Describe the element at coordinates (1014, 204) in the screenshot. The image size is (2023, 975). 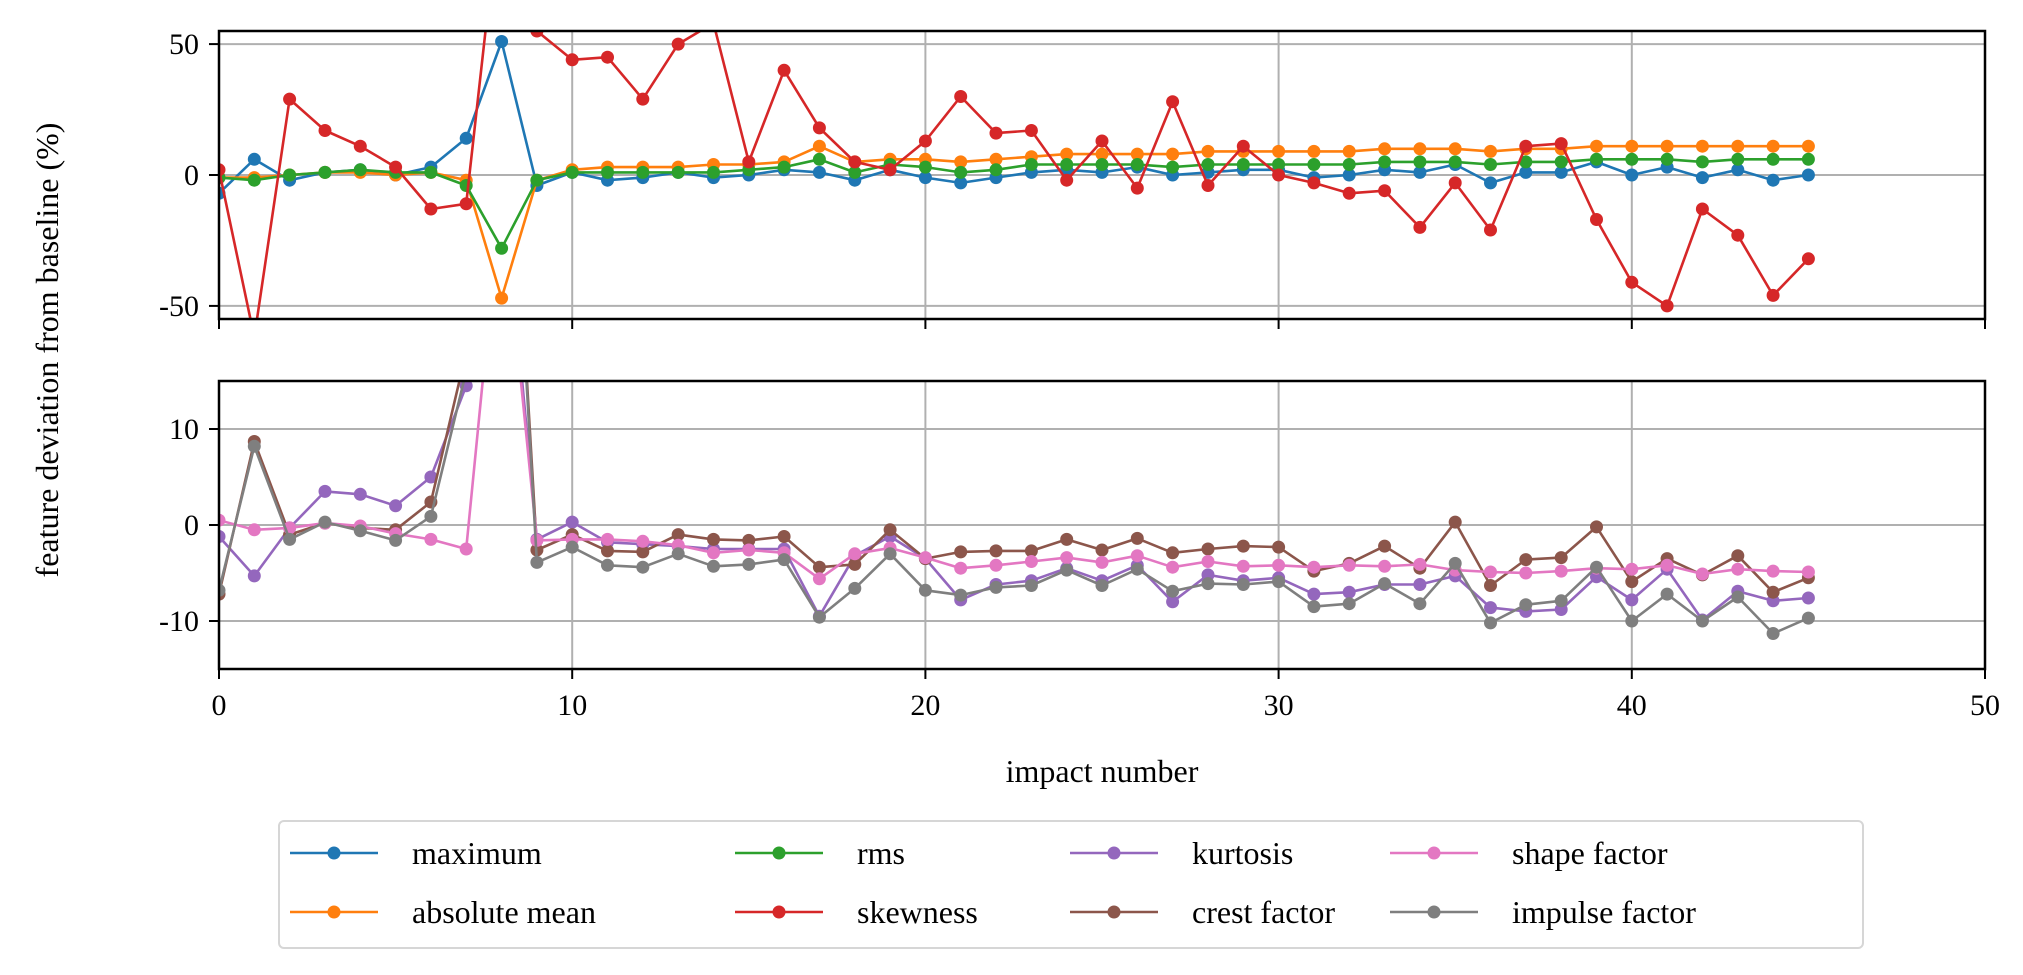
I see `series-line-rms` at that location.